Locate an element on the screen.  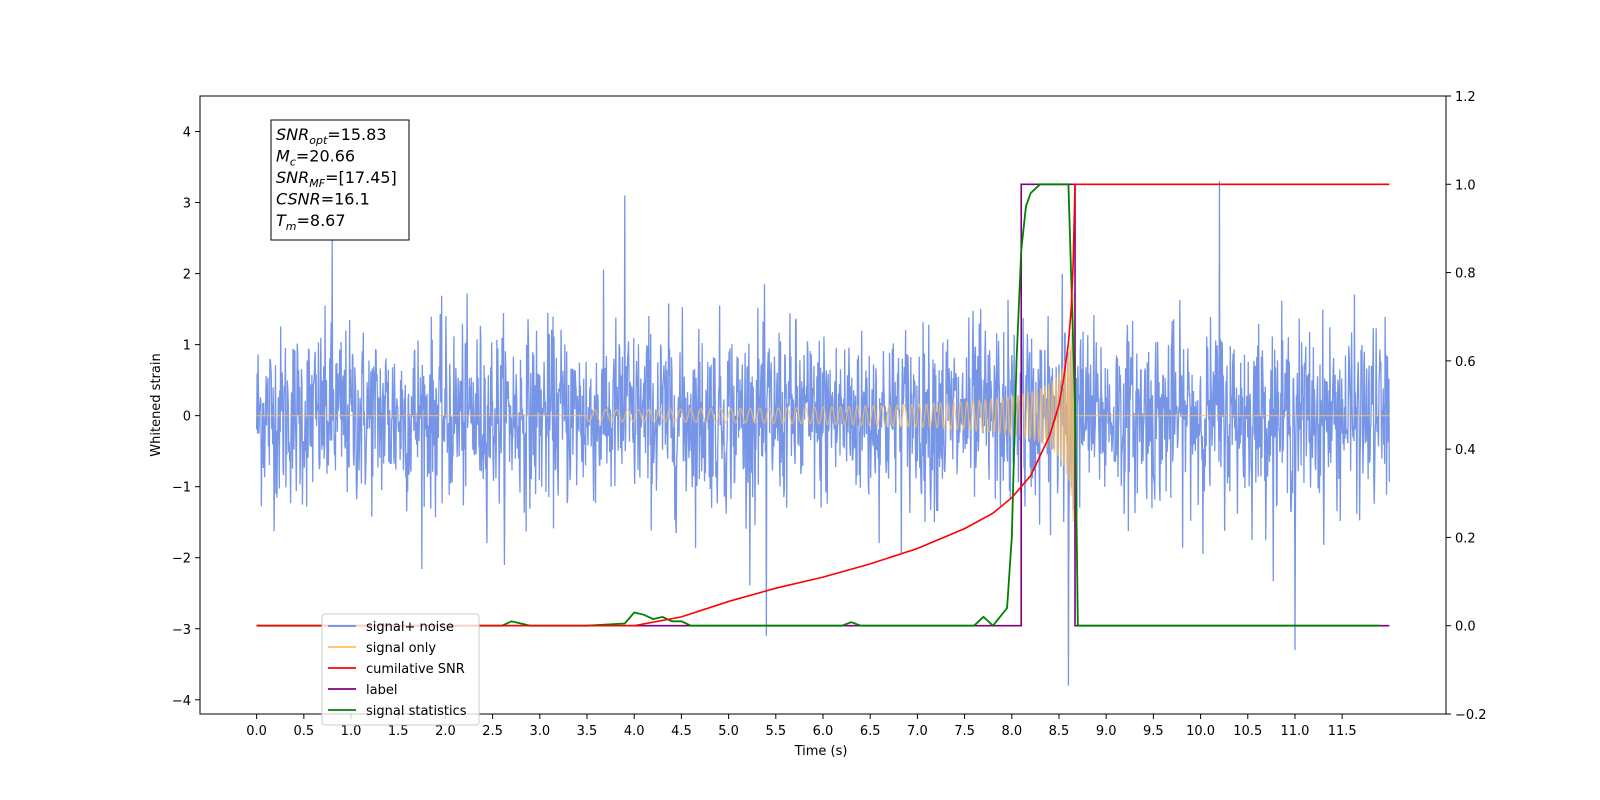
x-tick-label: 6.5 is located at coordinates (870, 731).